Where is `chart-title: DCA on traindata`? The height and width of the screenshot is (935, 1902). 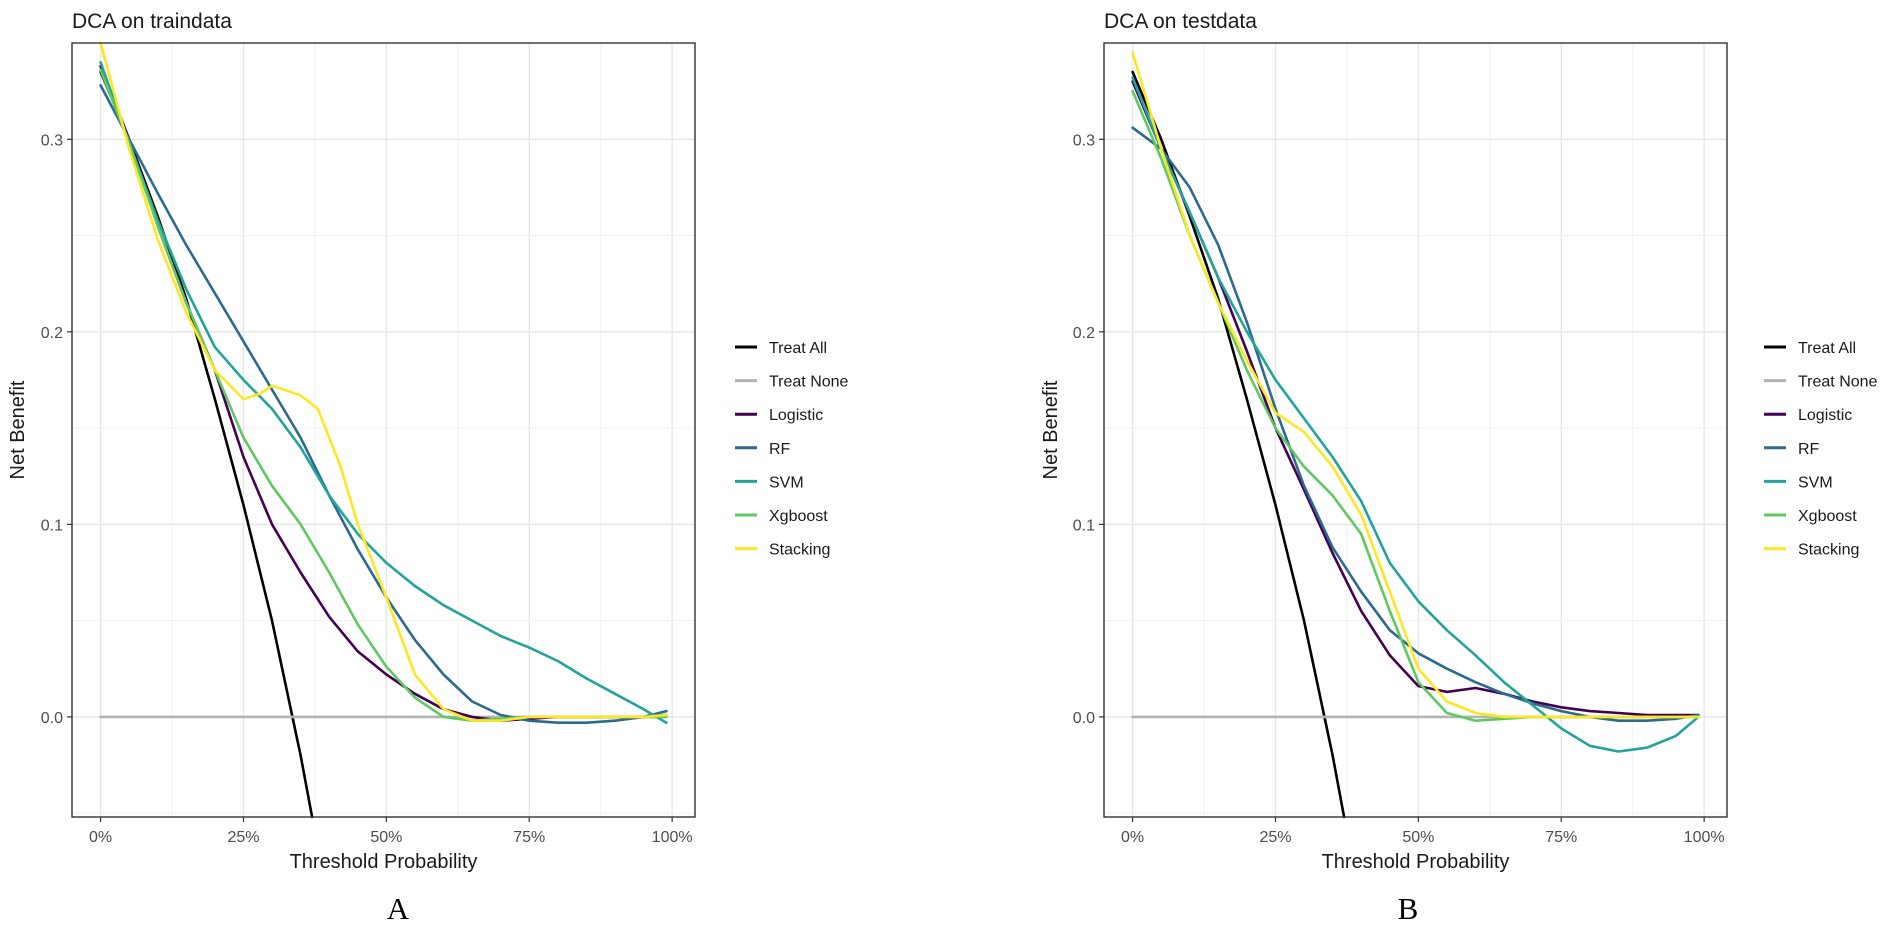 chart-title: DCA on traindata is located at coordinates (152, 21).